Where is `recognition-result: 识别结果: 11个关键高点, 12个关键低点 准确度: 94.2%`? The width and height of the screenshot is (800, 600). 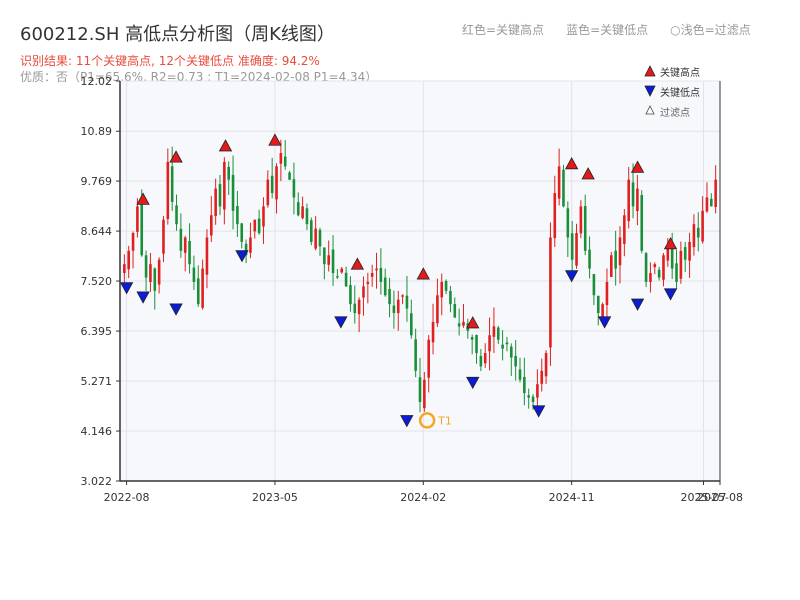
recognition-result: 识别结果: 11个关键高点, 12个关键低点 准确度: 94.2% is located at coordinates (170, 61).